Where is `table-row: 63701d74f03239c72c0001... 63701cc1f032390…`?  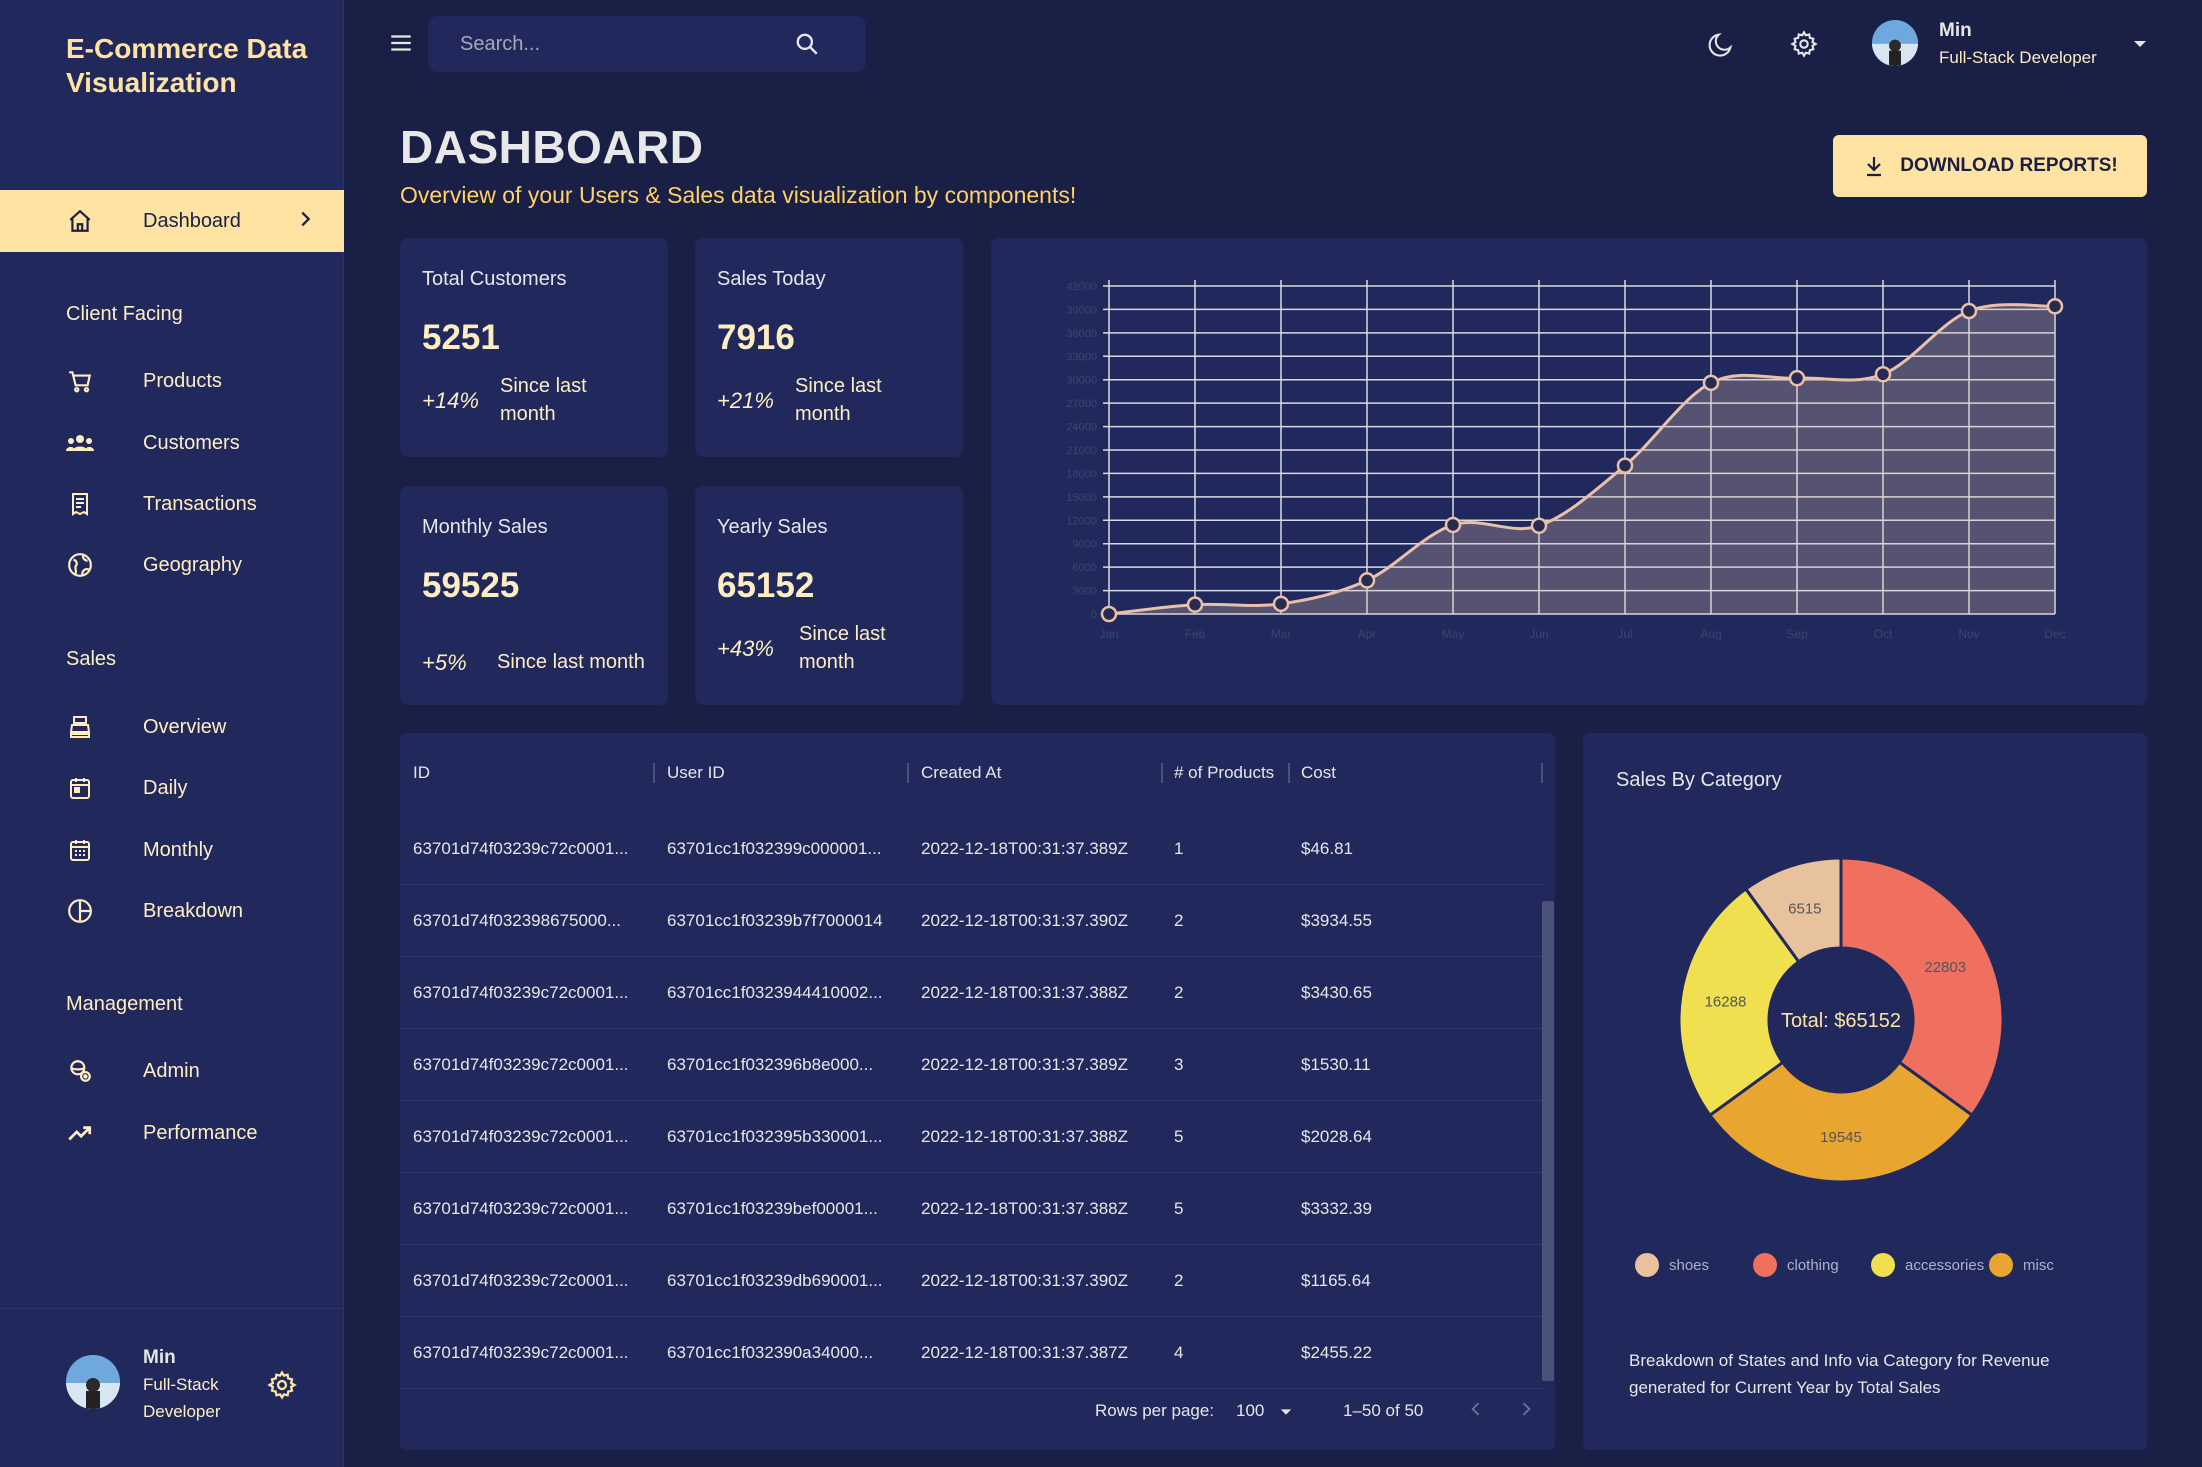 table-row: 63701d74f03239c72c0001... 63701cc1f032390… is located at coordinates (971, 1353).